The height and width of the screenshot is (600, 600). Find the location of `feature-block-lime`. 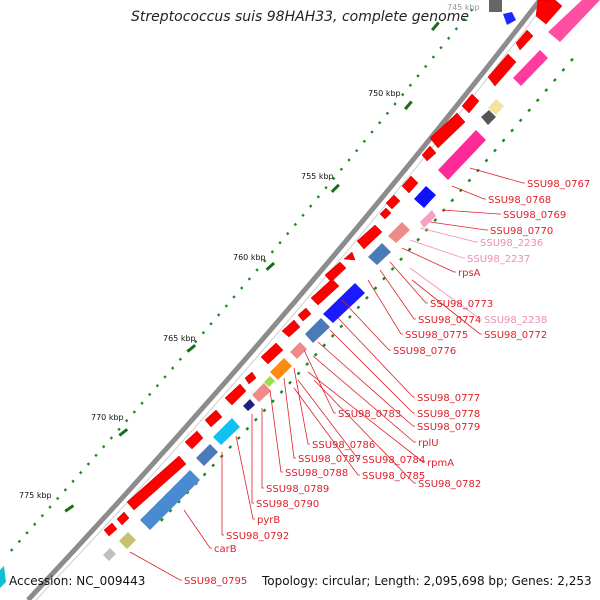

feature-block-lime is located at coordinates (269, 381).